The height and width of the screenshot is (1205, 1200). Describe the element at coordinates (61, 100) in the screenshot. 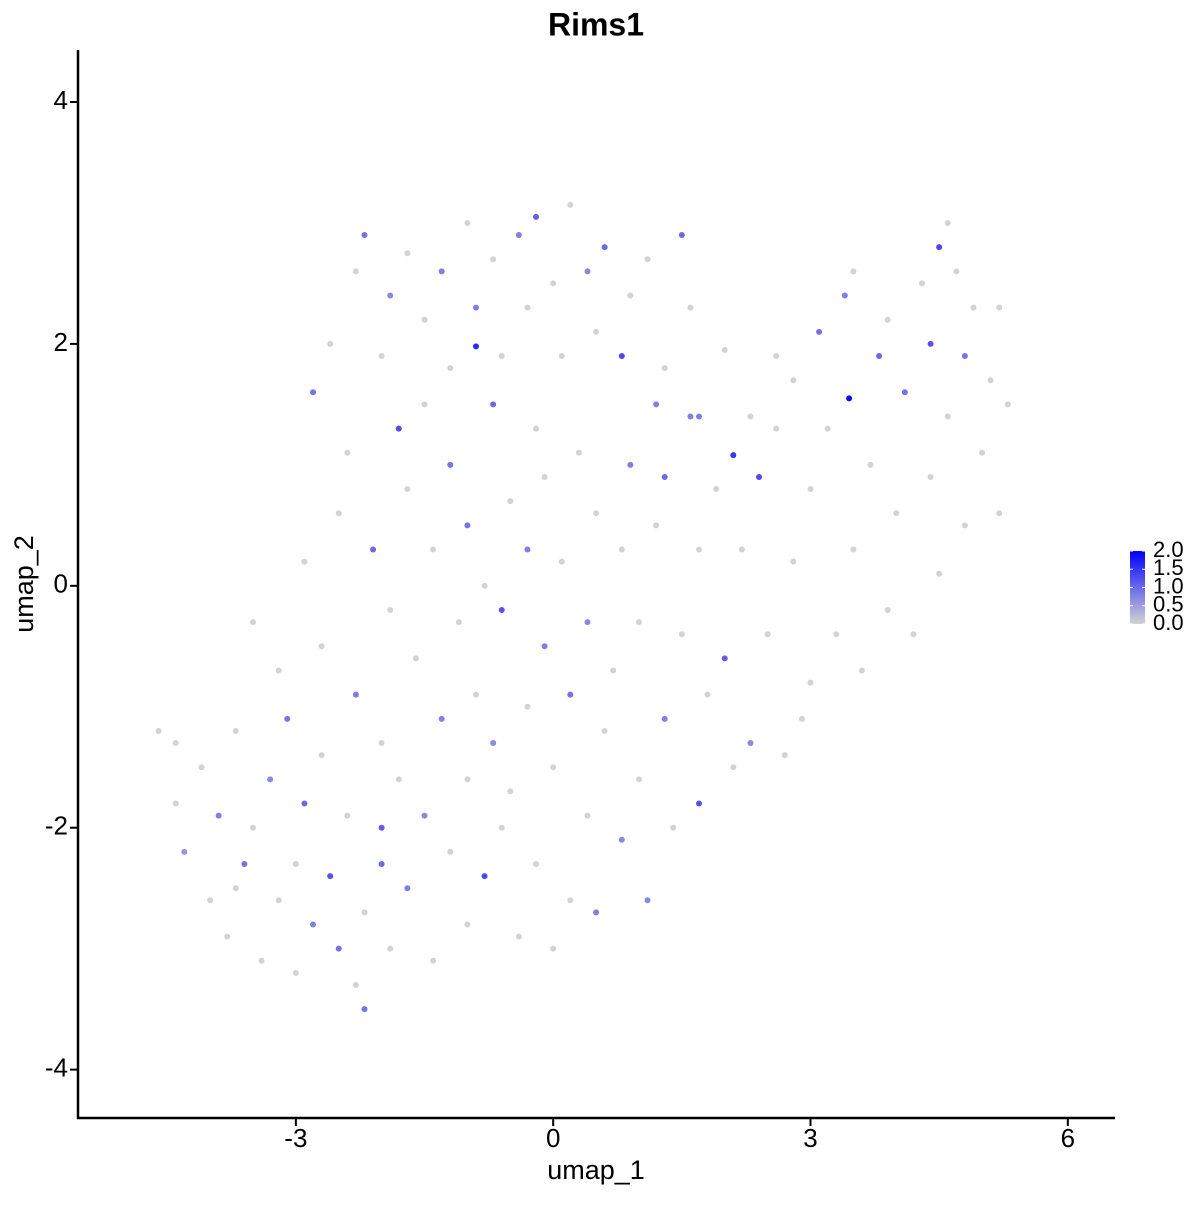

I see `y-tick-label: 4` at that location.